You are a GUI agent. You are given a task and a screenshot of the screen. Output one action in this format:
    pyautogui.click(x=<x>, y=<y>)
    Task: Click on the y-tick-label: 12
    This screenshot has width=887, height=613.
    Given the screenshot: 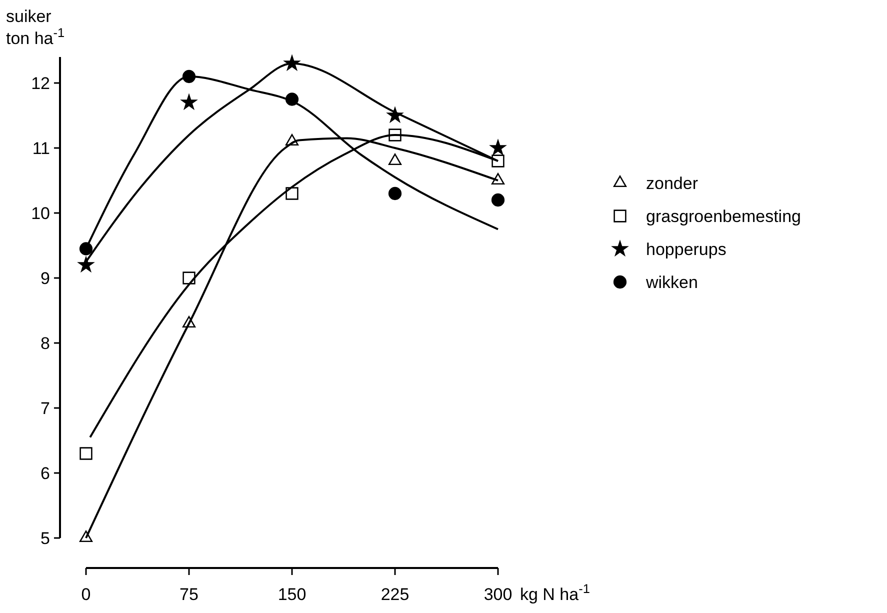 What is the action you would take?
    pyautogui.click(x=40, y=83)
    